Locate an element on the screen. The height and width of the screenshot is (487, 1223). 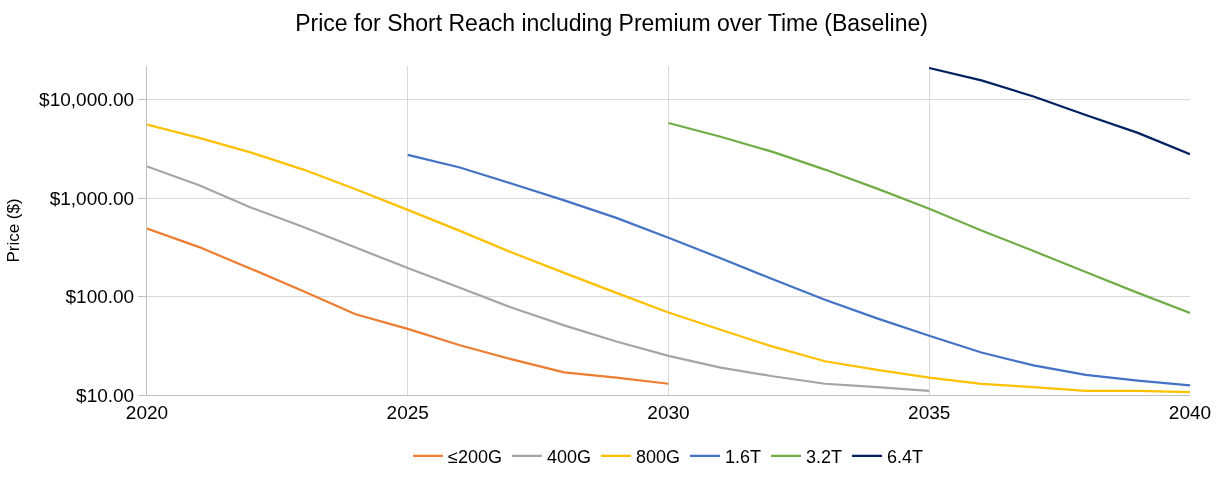
y-tick-label: $1,000.00 is located at coordinates (92, 198).